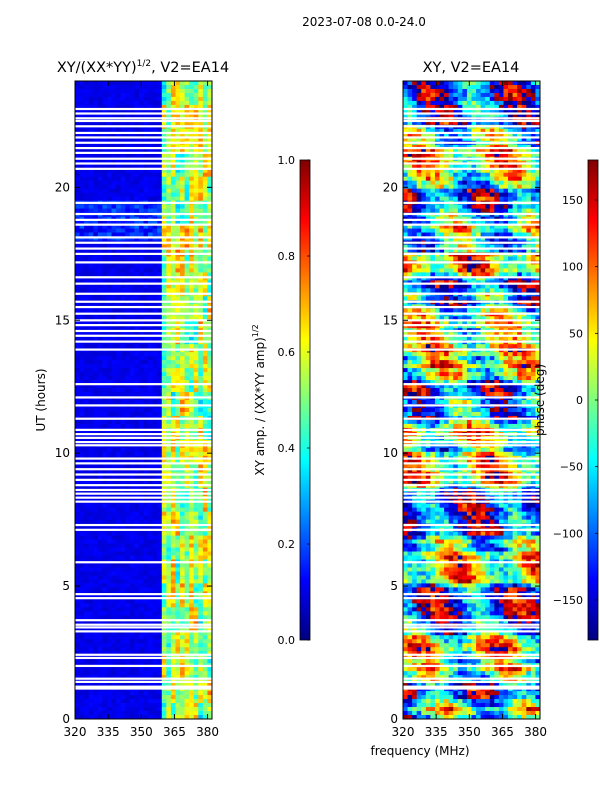 The height and width of the screenshot is (800, 600). What do you see at coordinates (259, 399) in the screenshot?
I see `amp-colorbar-label: XY amp. / (XX*YY amp)1/2` at bounding box center [259, 399].